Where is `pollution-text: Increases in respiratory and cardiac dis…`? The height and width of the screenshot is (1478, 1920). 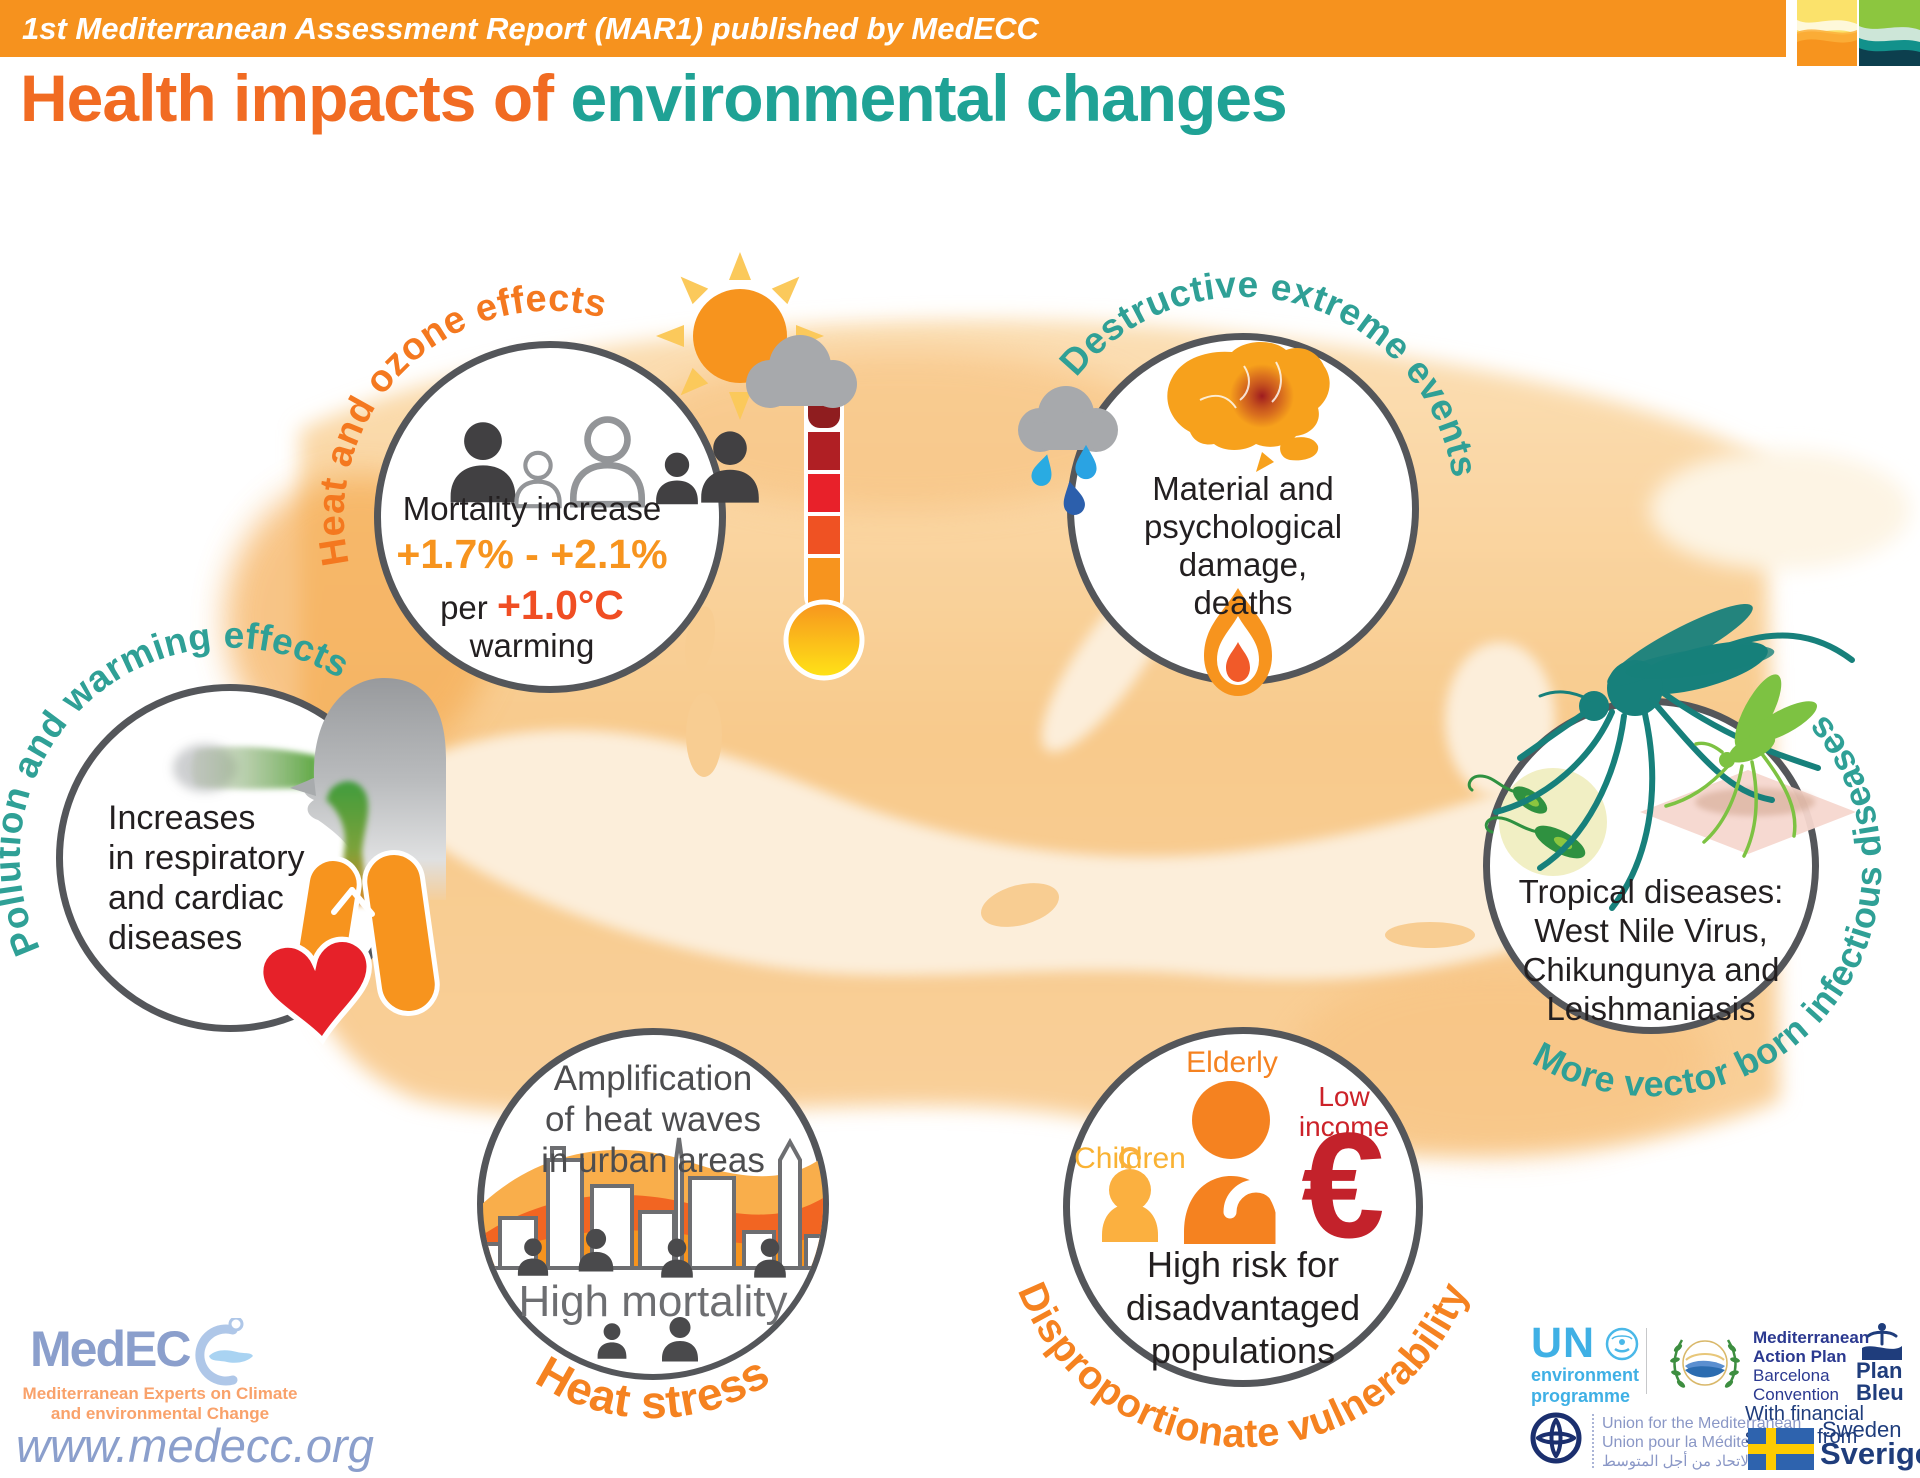 pollution-text: Increases in respiratory and cardiac dis… is located at coordinates (206, 878).